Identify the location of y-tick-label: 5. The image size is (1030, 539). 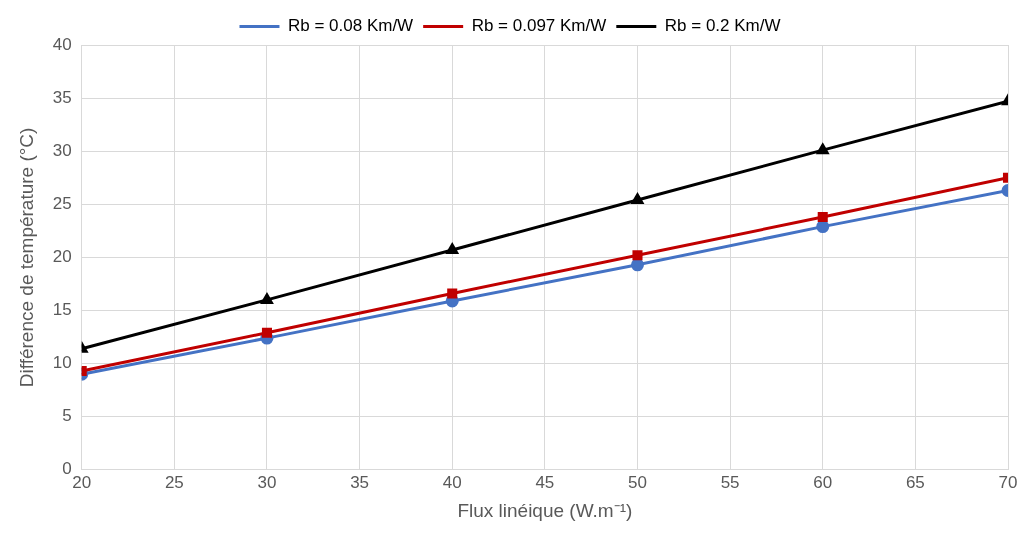
(67, 416).